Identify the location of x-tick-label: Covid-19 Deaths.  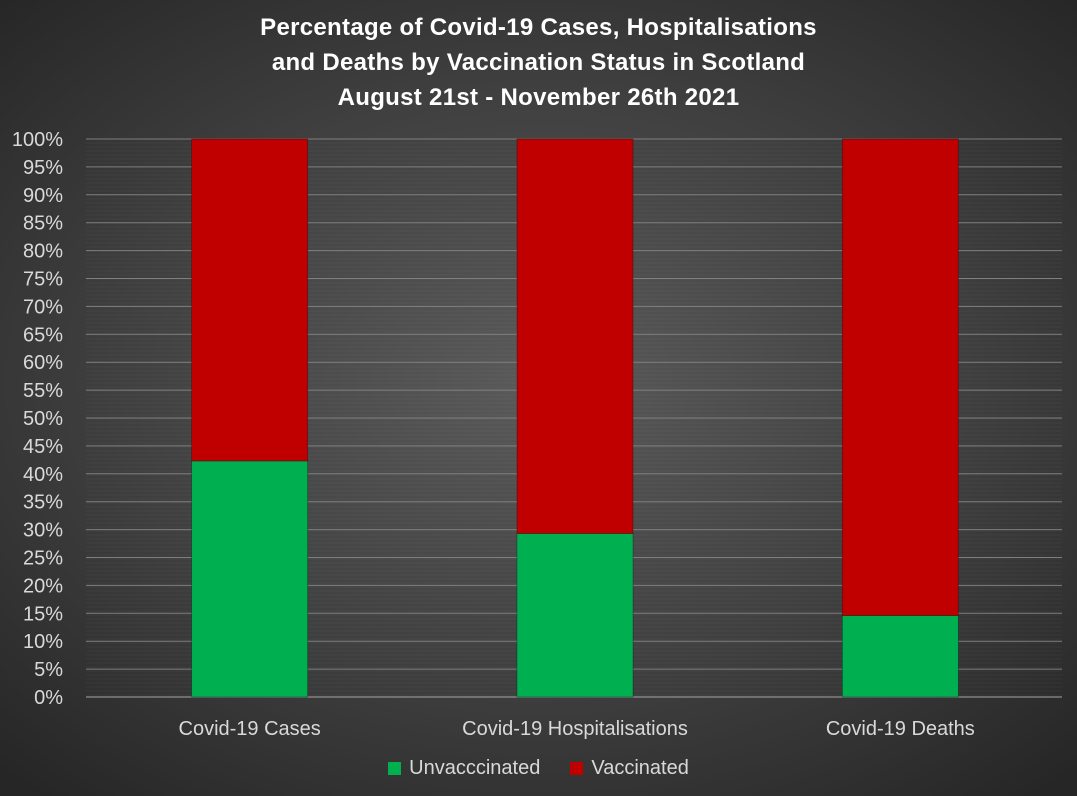
(900, 729).